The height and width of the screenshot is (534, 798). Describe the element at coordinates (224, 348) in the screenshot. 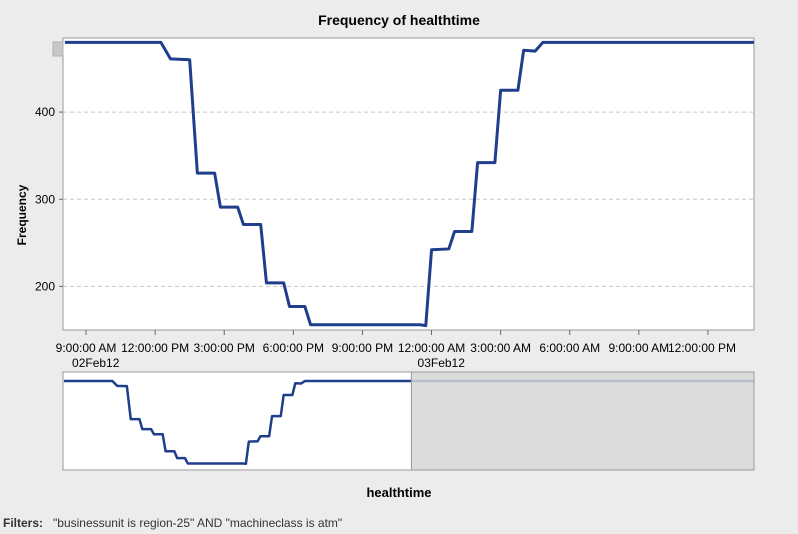

I see `x-tick-label: 3:00:00 PM` at that location.